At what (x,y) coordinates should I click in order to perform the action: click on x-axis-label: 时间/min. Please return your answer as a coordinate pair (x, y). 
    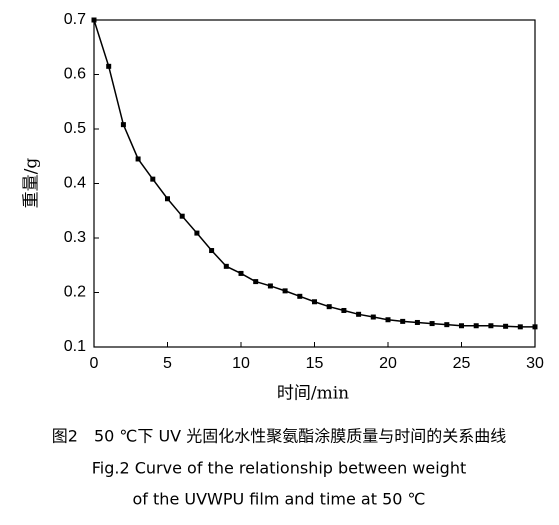
    Looking at the image, I should click on (313, 394).